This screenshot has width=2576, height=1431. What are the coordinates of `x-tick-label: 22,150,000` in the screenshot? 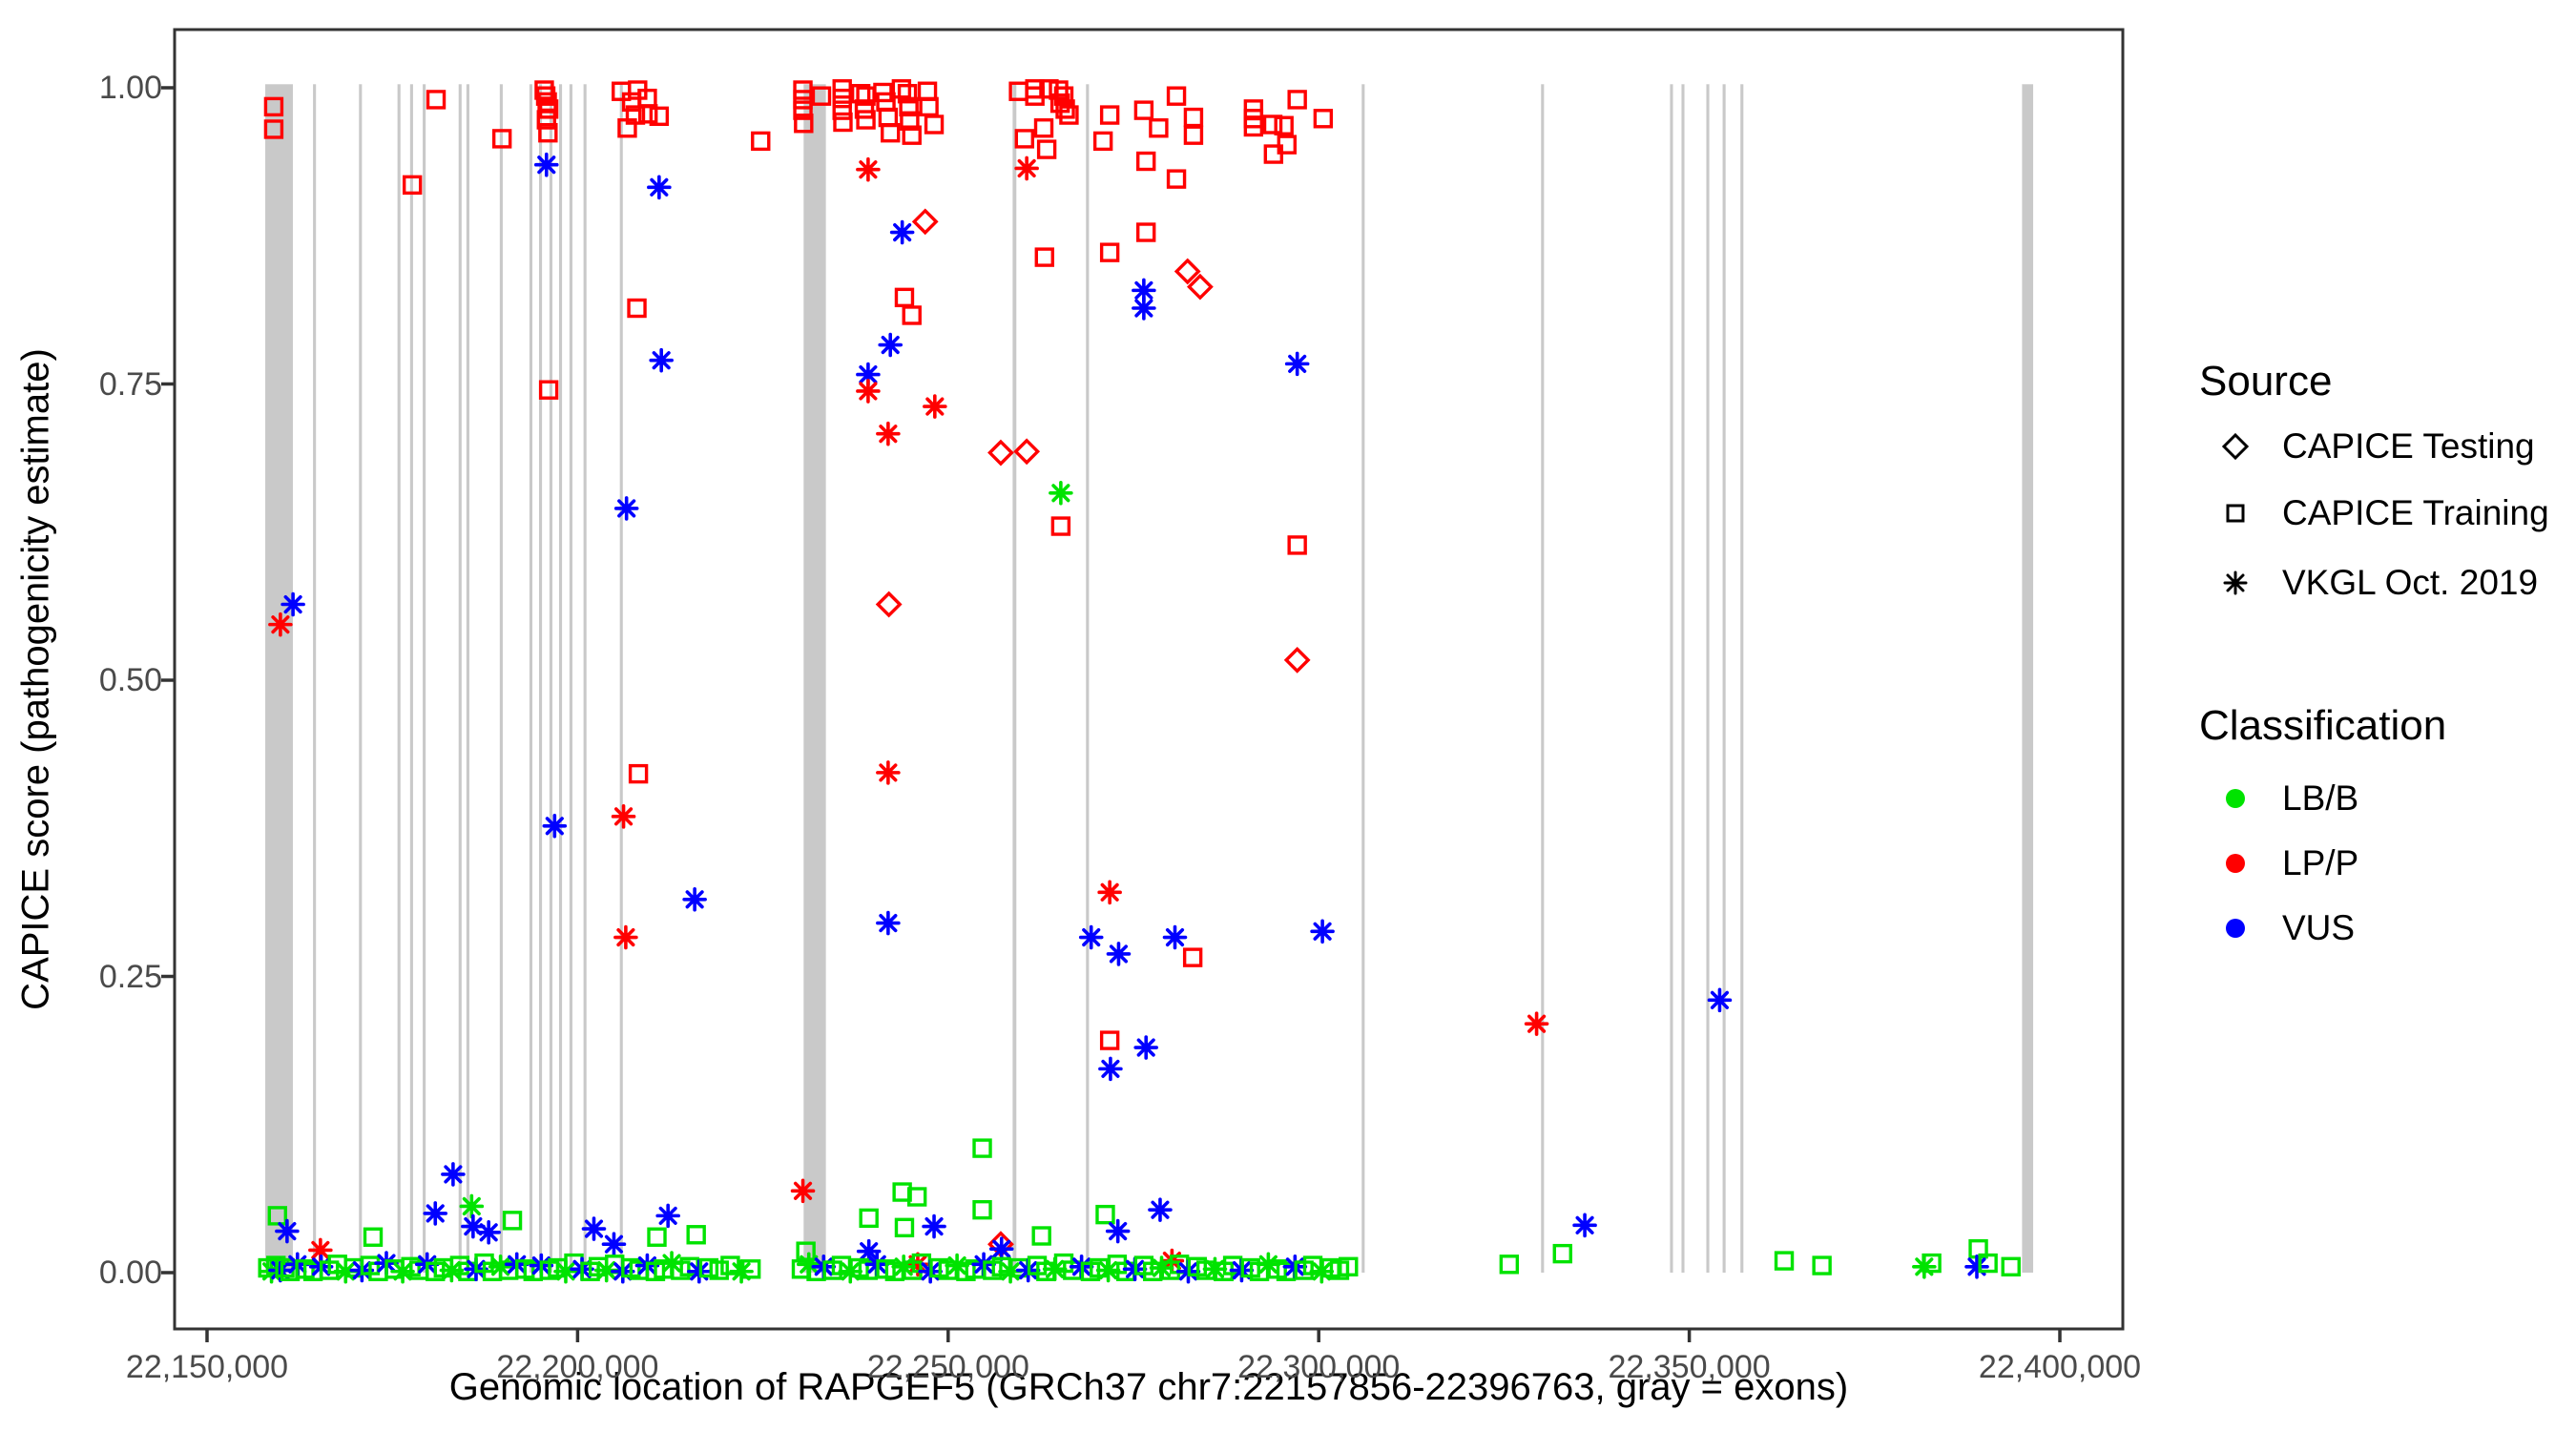 It's located at (207, 1367).